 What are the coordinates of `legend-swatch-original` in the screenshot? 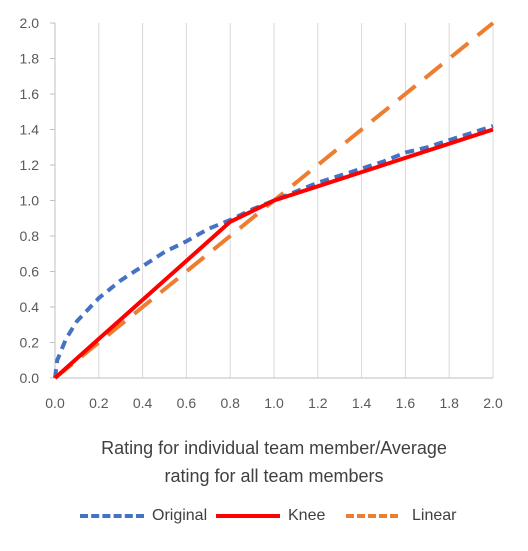 It's located at (112, 516).